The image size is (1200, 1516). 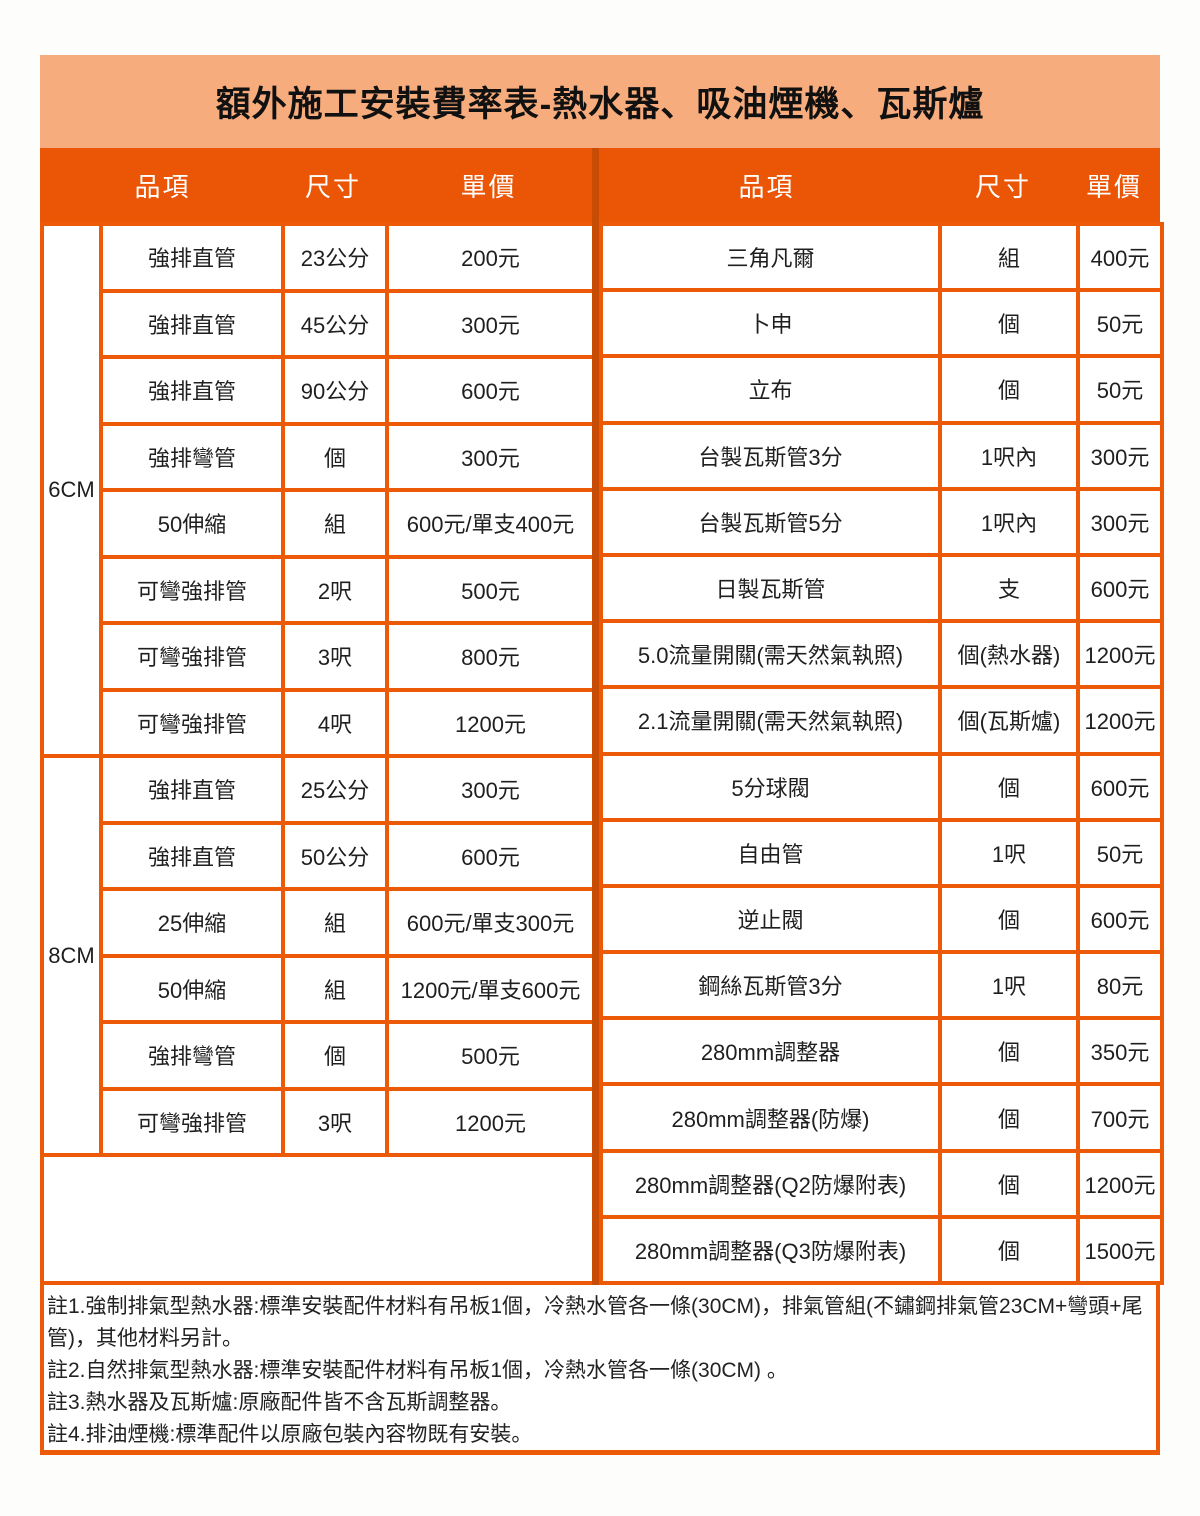 I want to click on table-row: 可彎強排管 3呎 800元, so click(x=319, y=656).